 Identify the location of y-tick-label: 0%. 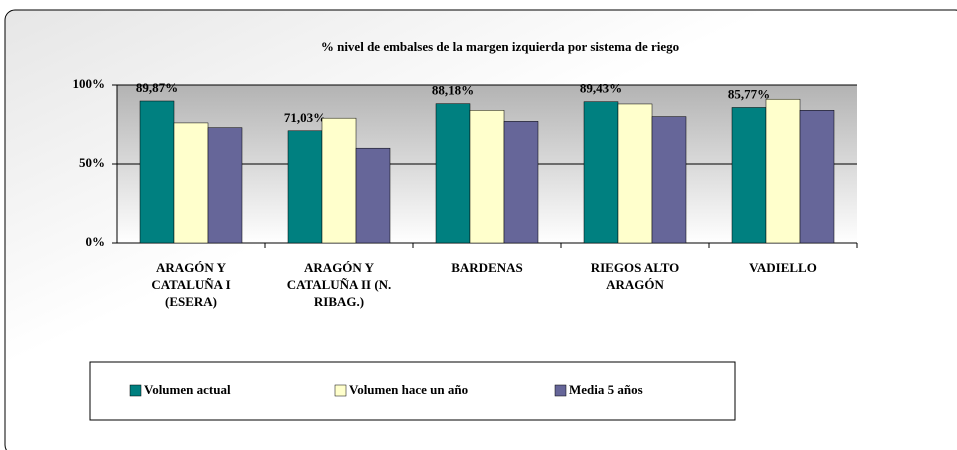
(96, 241).